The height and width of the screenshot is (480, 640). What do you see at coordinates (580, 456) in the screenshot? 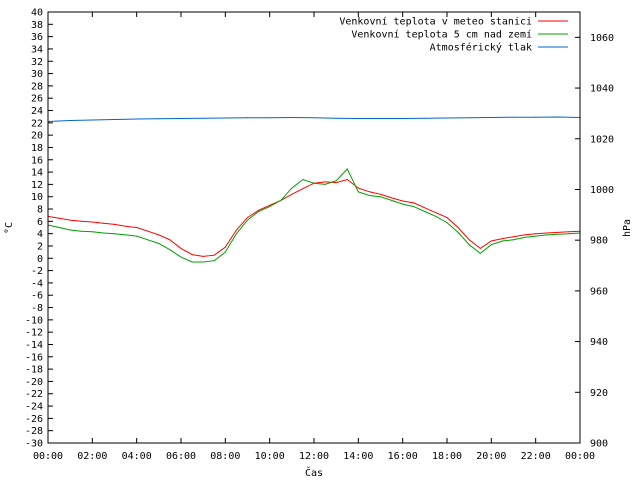
I see `x-tick-label: 00:00` at bounding box center [580, 456].